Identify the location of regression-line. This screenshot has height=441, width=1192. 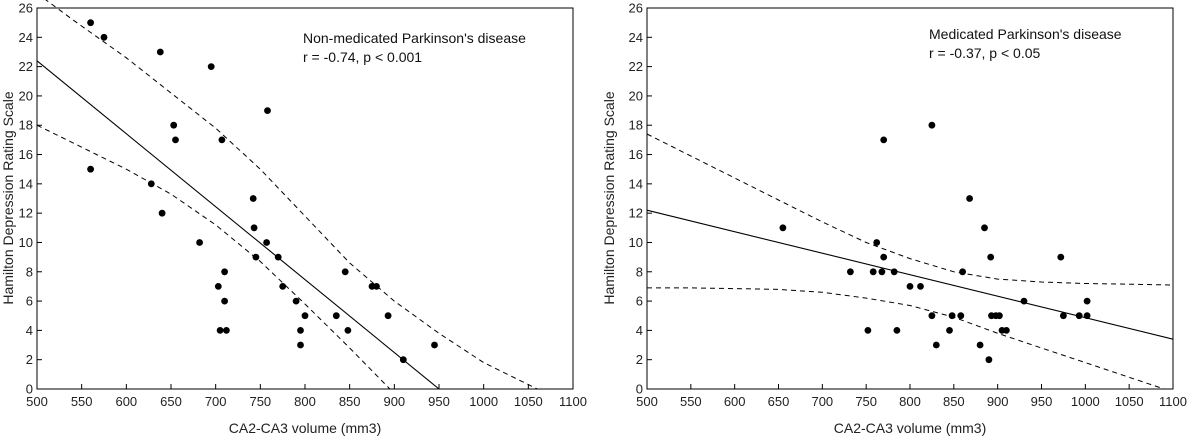
(910, 274).